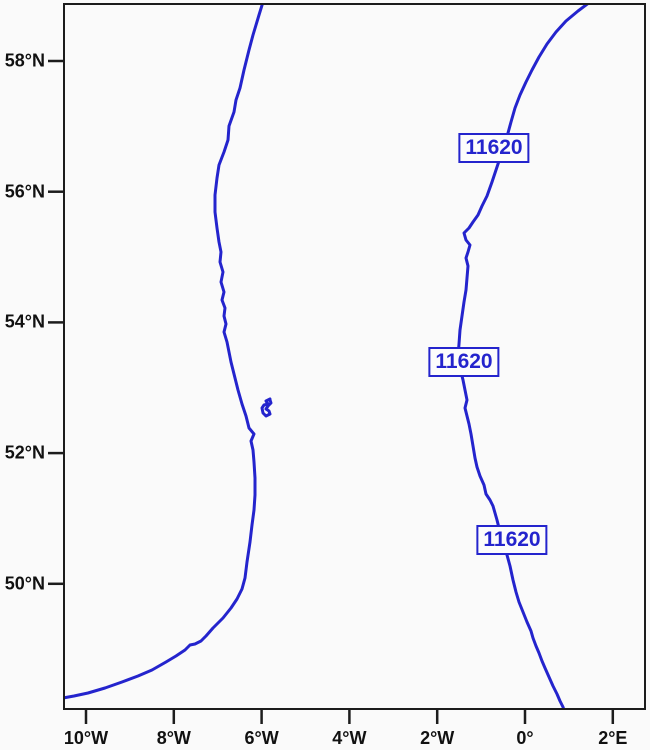 This screenshot has height=750, width=650. What do you see at coordinates (349, 738) in the screenshot?
I see `x-tick-label: 4°W` at bounding box center [349, 738].